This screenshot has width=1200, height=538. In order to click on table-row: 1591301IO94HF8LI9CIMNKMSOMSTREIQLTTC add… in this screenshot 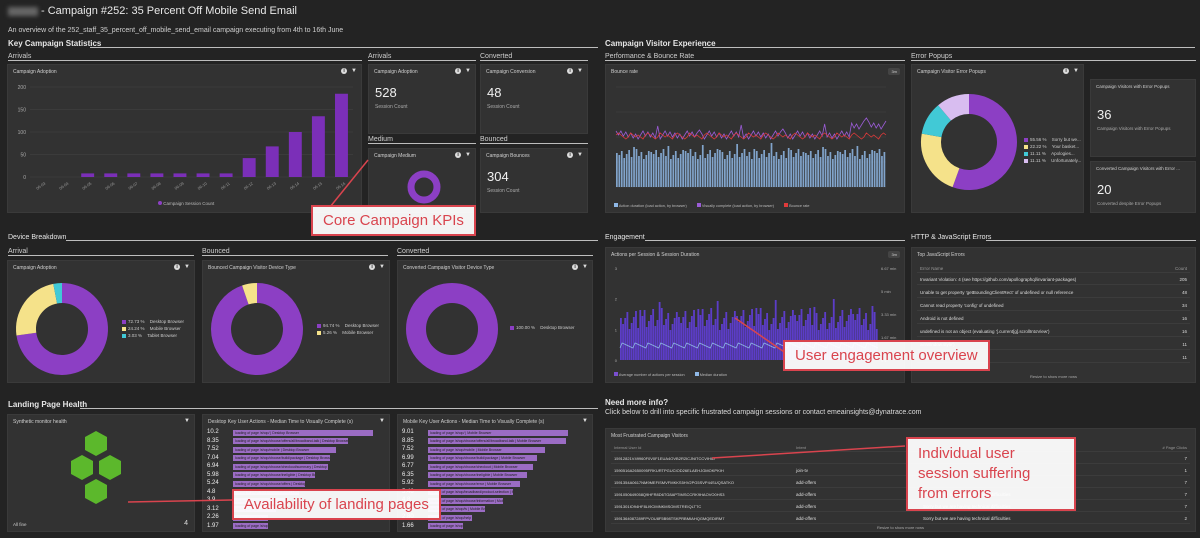, I will do `click(900, 506)`.